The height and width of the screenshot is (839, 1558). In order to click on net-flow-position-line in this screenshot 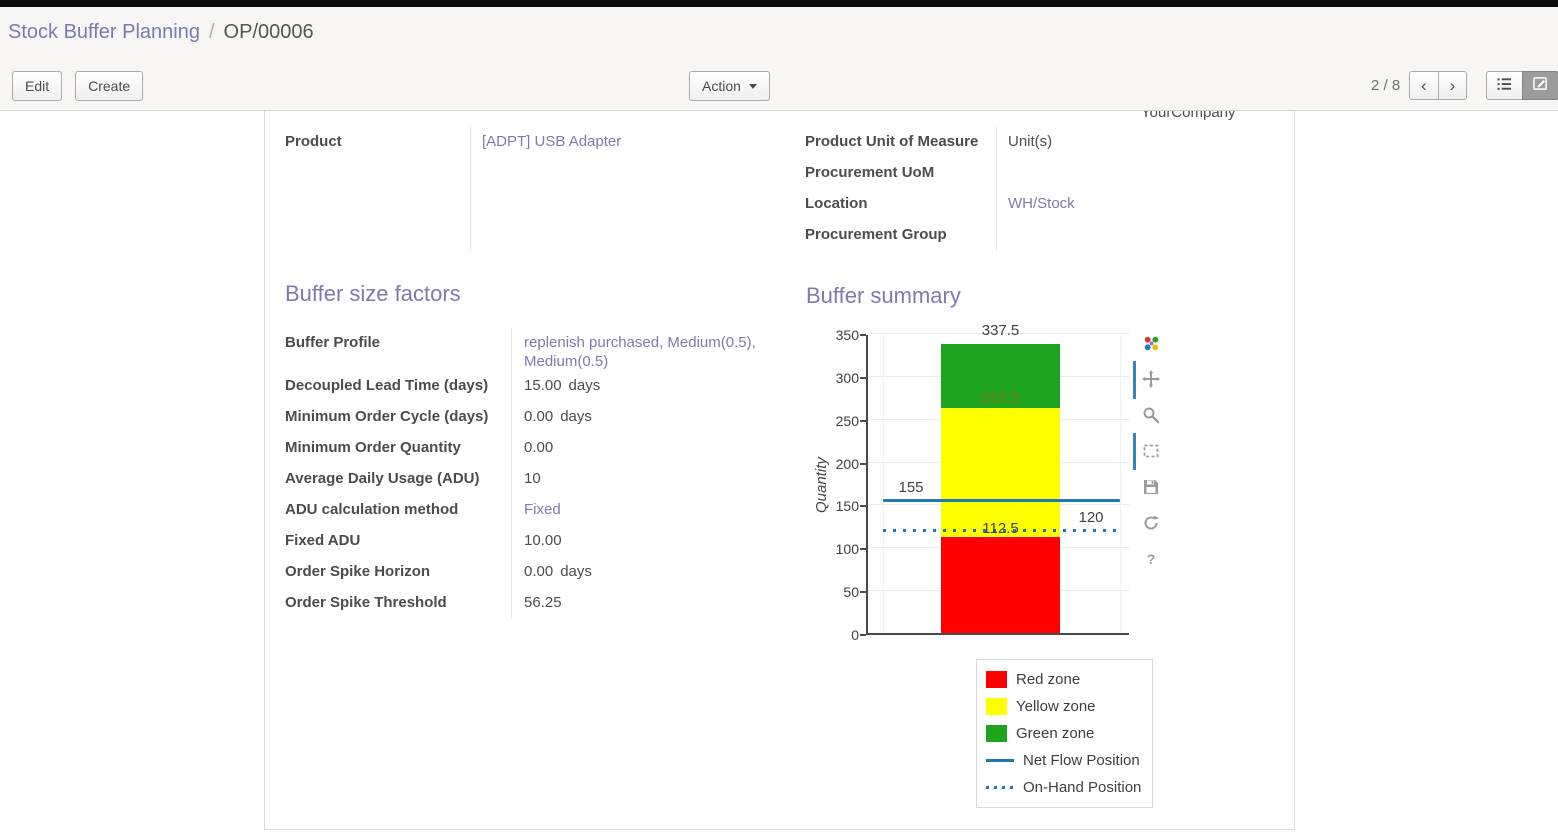, I will do `click(1001, 500)`.